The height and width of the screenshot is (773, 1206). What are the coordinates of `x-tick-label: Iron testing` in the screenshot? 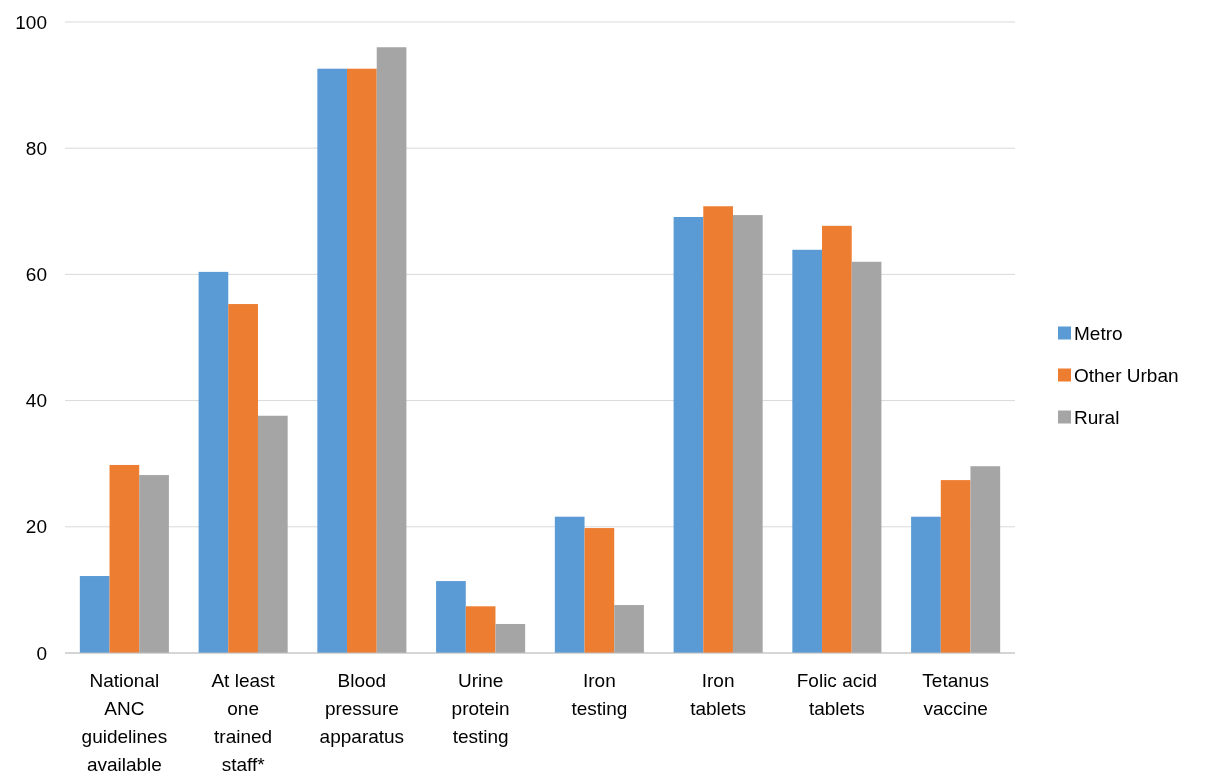 It's located at (599, 694).